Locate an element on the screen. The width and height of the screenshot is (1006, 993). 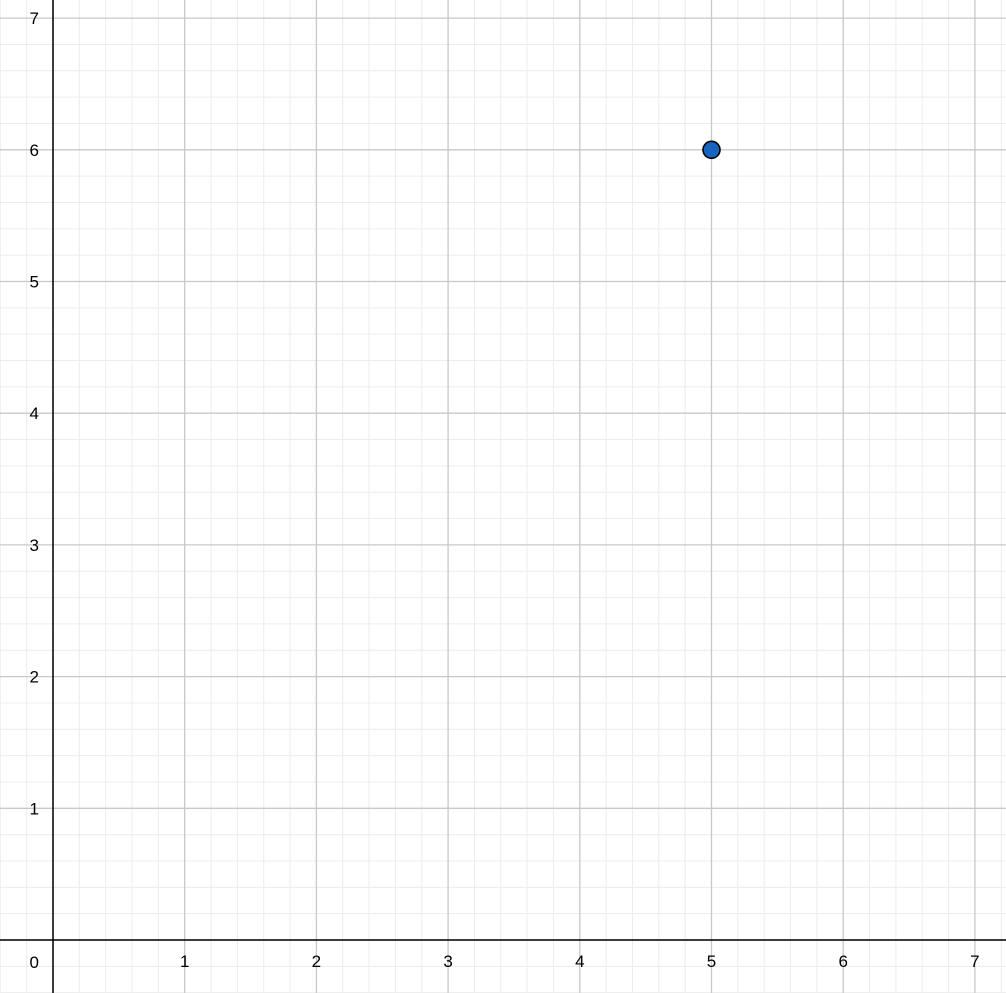
points is located at coordinates (711, 150).